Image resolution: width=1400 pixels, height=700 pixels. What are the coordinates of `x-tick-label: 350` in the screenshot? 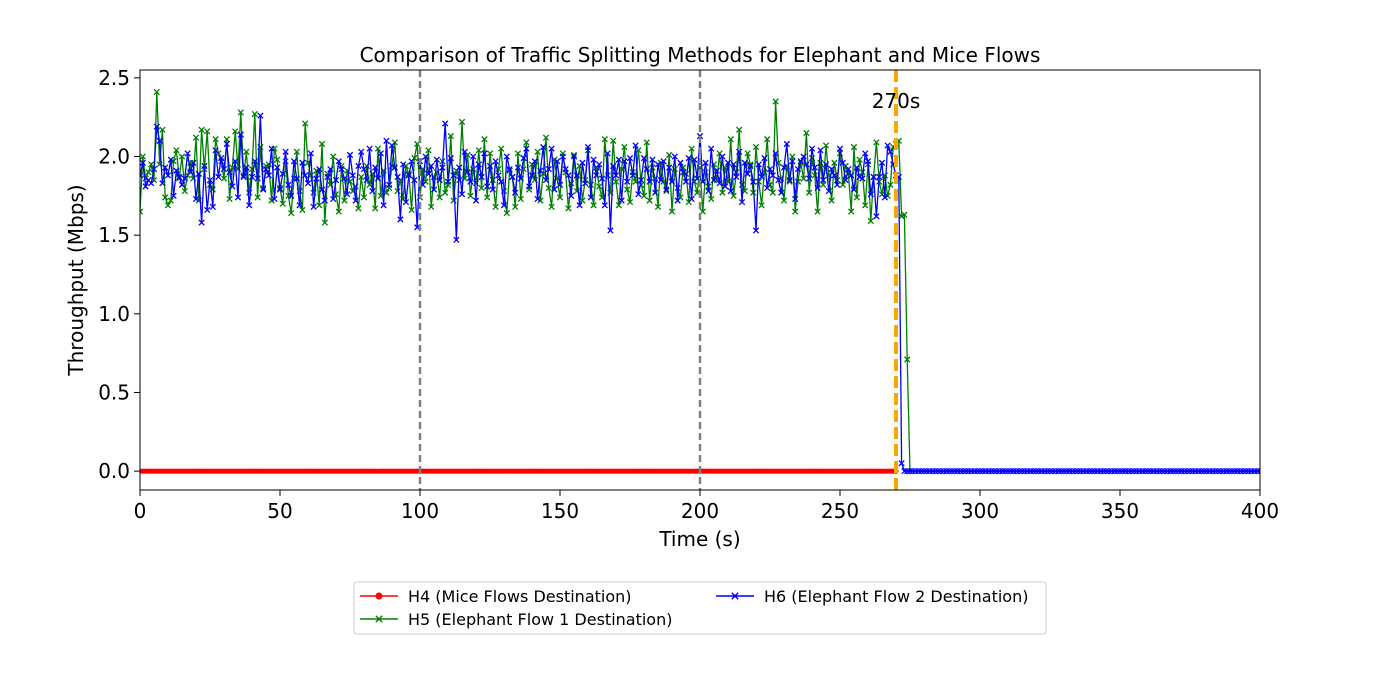 It's located at (1120, 511).